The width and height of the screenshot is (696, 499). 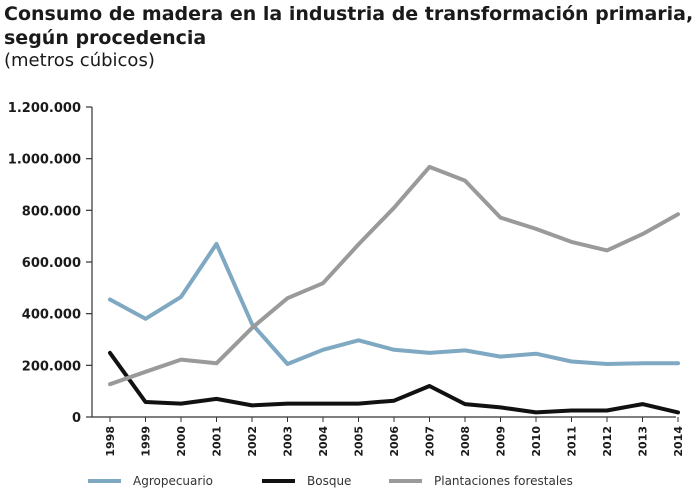 What do you see at coordinates (536, 441) in the screenshot?
I see `x-tick-label: 2010` at bounding box center [536, 441].